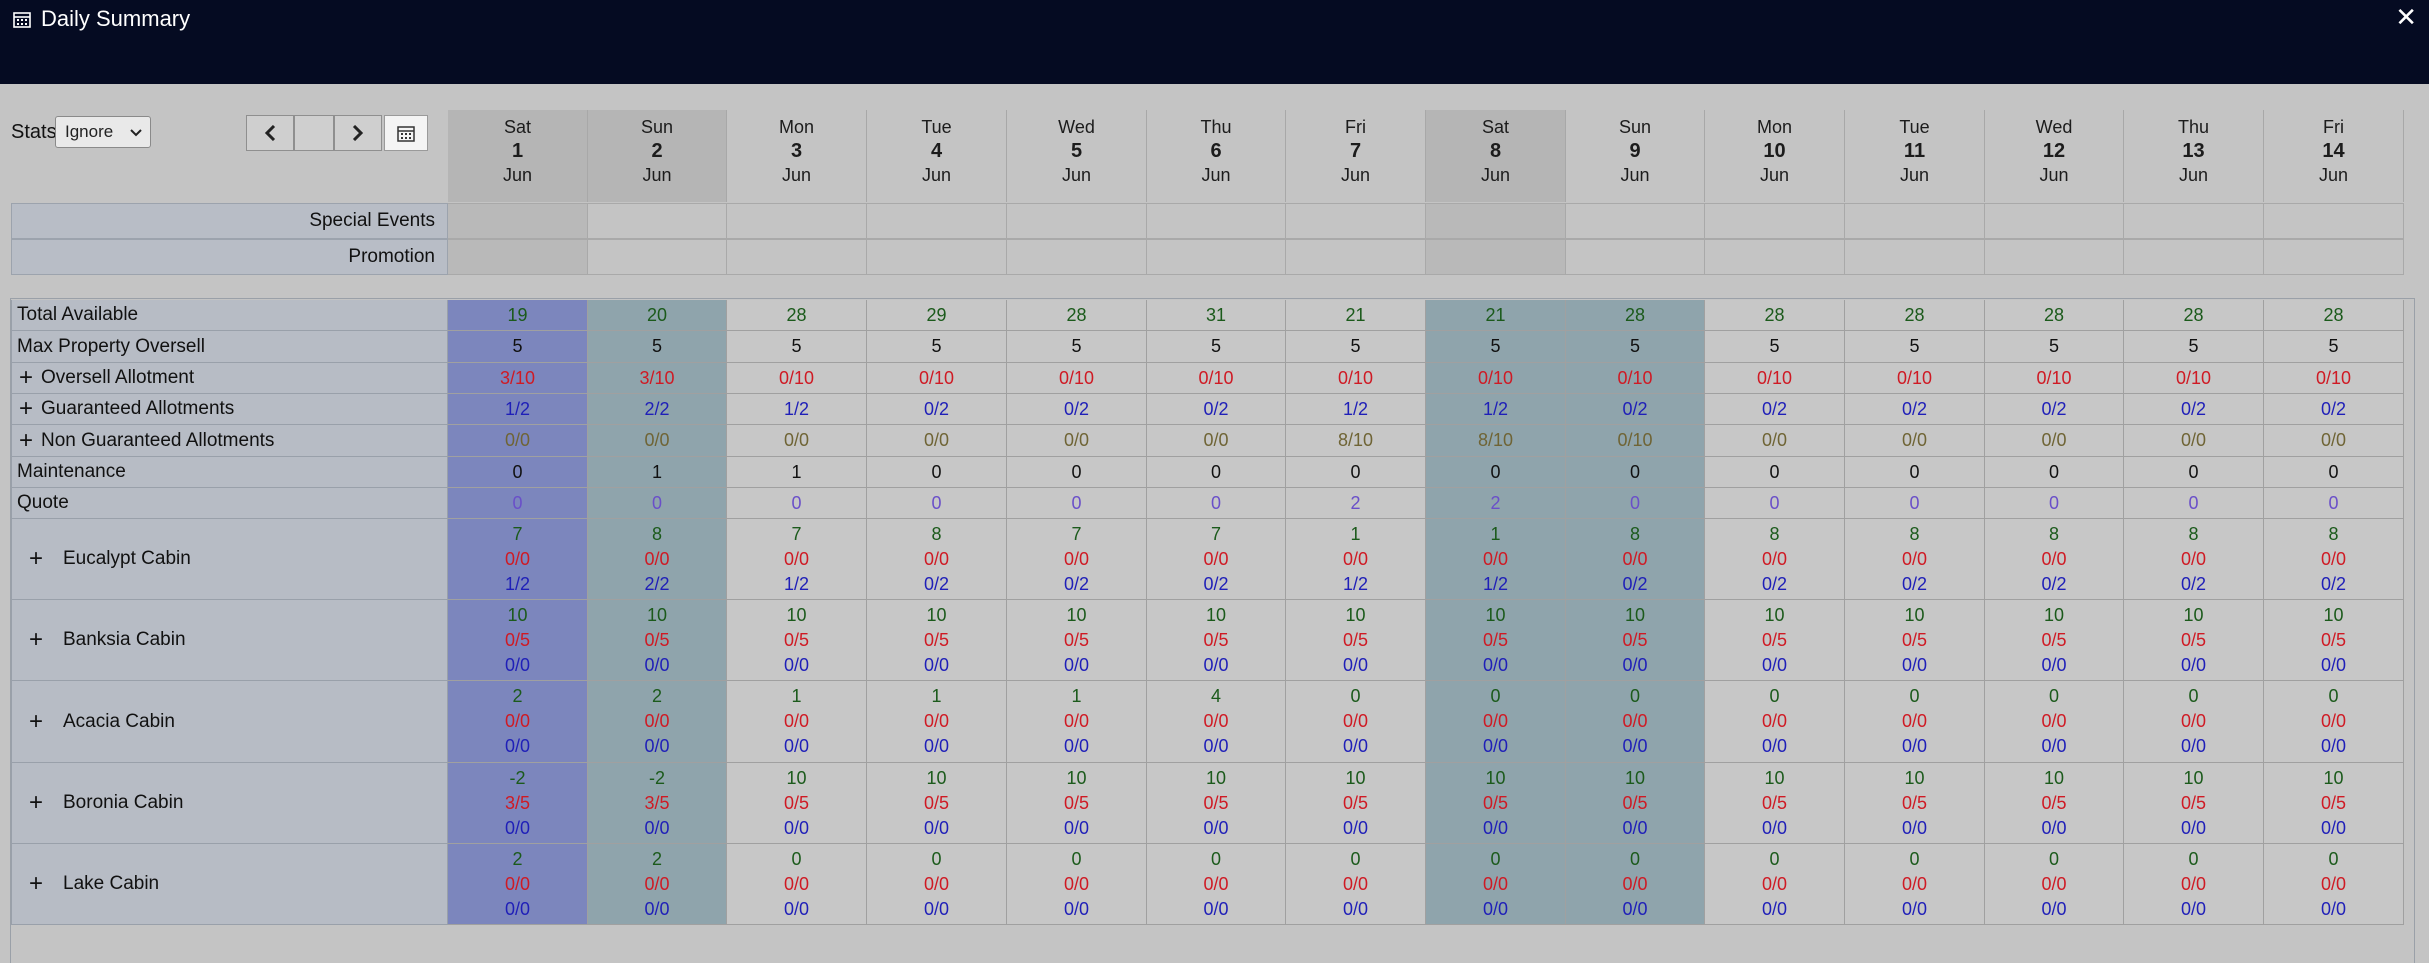 This screenshot has width=2429, height=963. Describe the element at coordinates (518, 378) in the screenshot. I see `summary-cell: 3/10` at that location.